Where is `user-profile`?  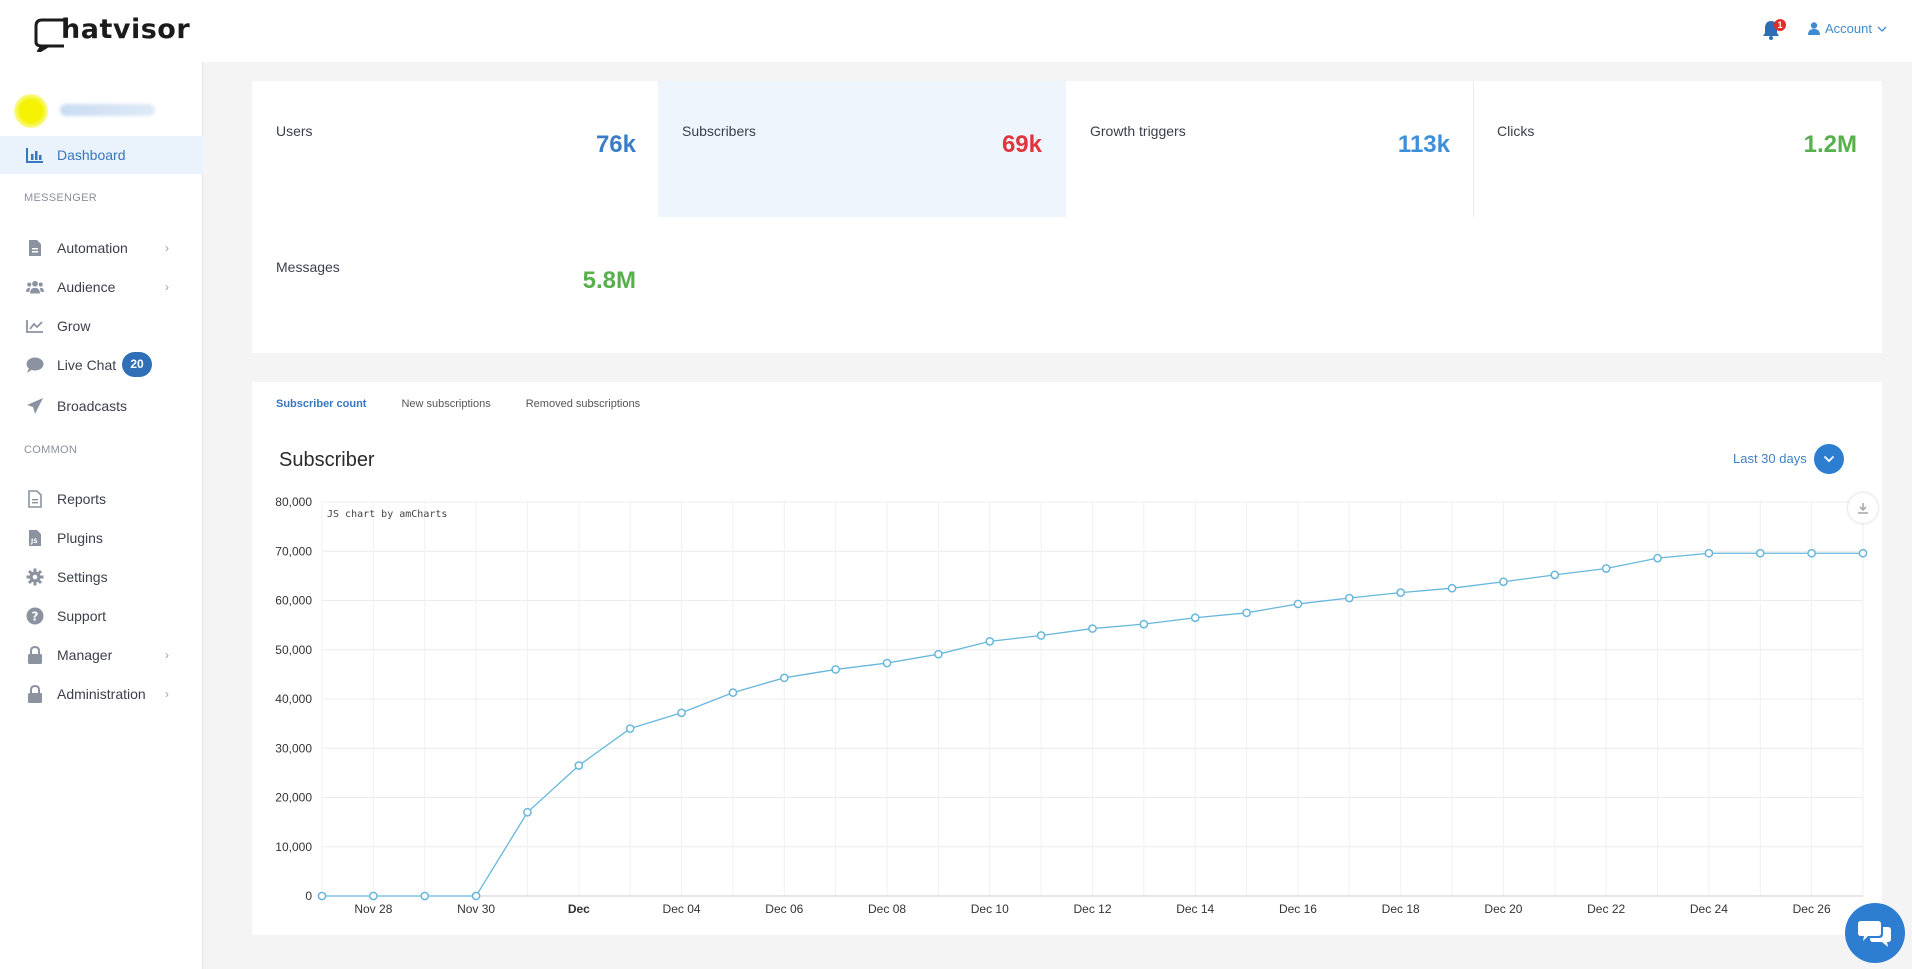 user-profile is located at coordinates (101, 110).